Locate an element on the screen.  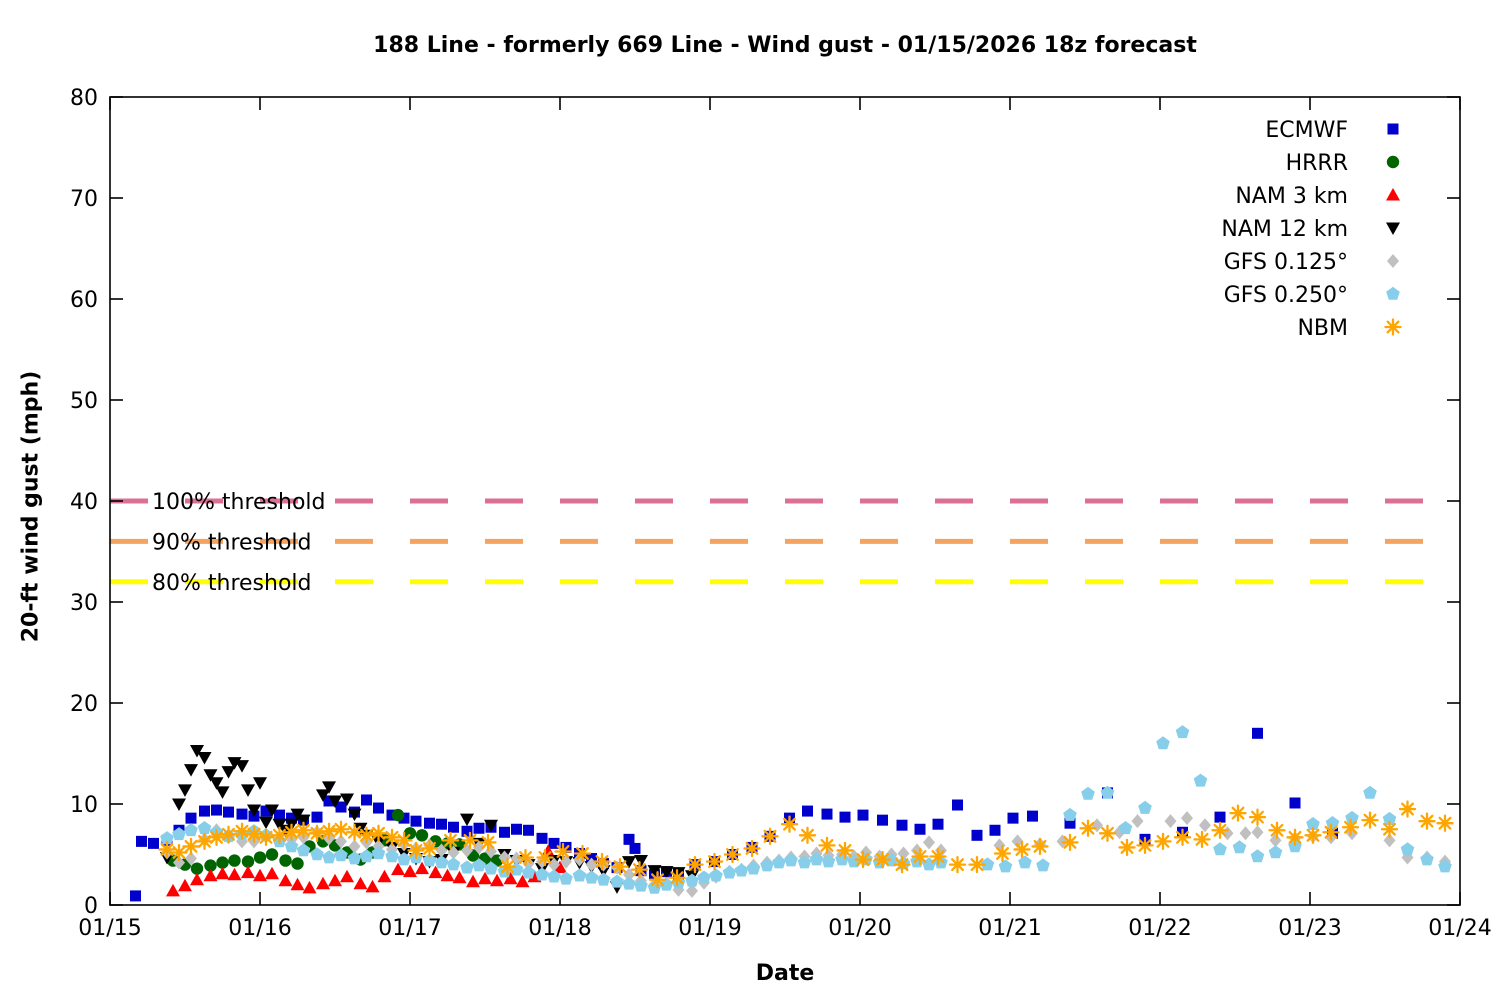
legend-item-ecmwf: ECMWF is located at coordinates (1332, 130).